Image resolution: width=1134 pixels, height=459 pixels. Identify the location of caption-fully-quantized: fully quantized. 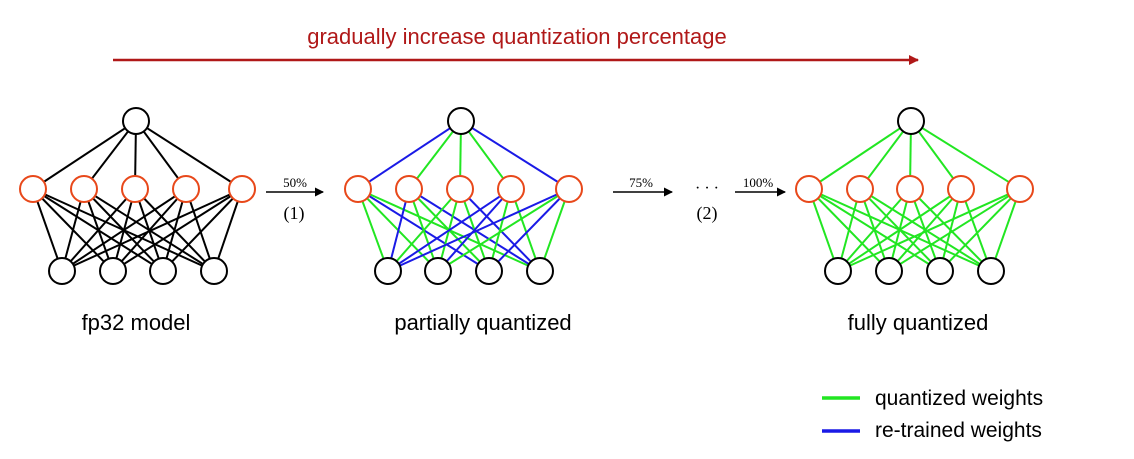
(918, 322).